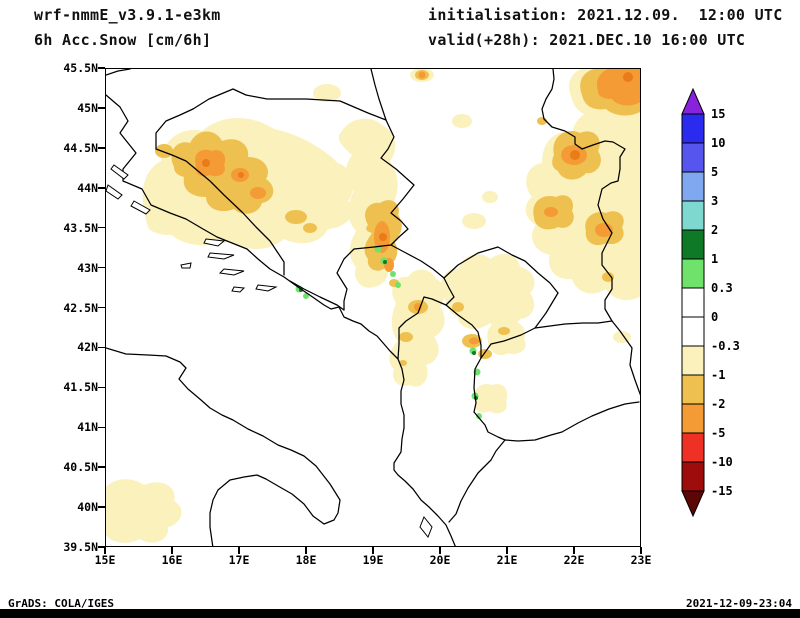  What do you see at coordinates (714, 230) in the screenshot?
I see `colorbar-level-label: 2` at bounding box center [714, 230].